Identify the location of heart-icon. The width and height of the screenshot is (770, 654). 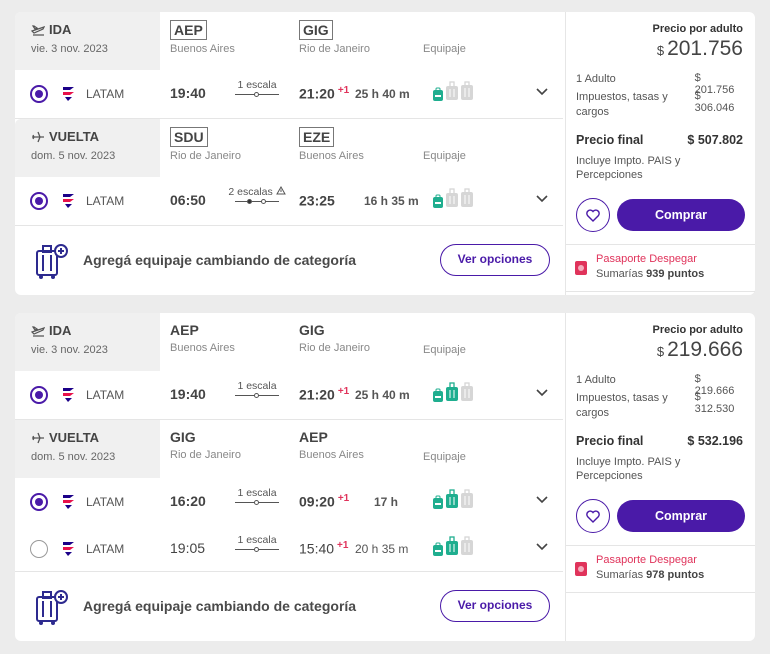
(593, 516).